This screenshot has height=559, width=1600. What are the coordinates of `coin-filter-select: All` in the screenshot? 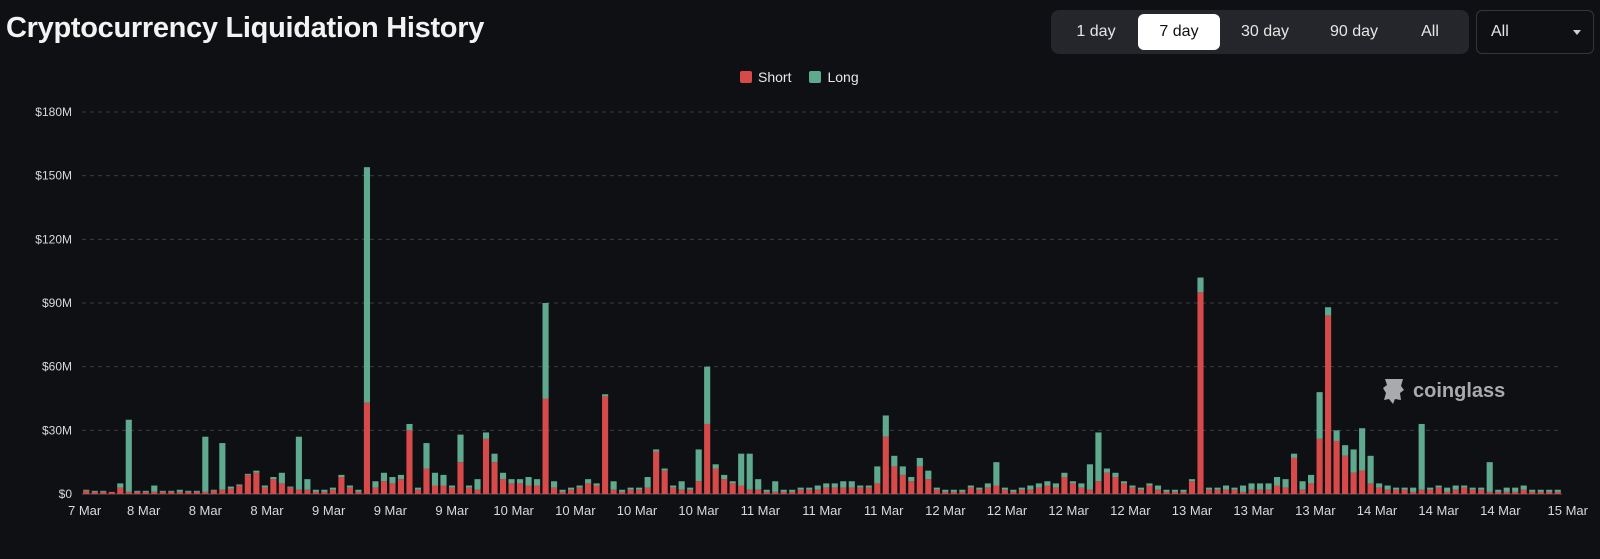 It's located at (1535, 32).